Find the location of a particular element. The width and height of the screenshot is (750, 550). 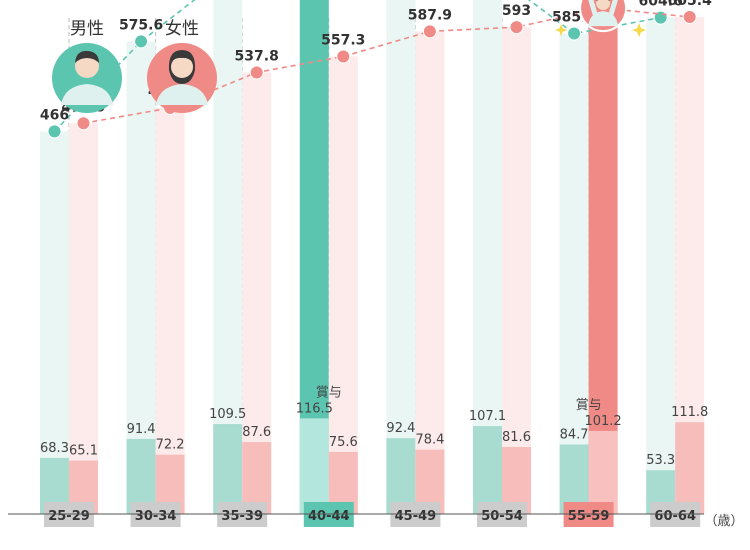

female-total-value: 557.3 is located at coordinates (343, 40).